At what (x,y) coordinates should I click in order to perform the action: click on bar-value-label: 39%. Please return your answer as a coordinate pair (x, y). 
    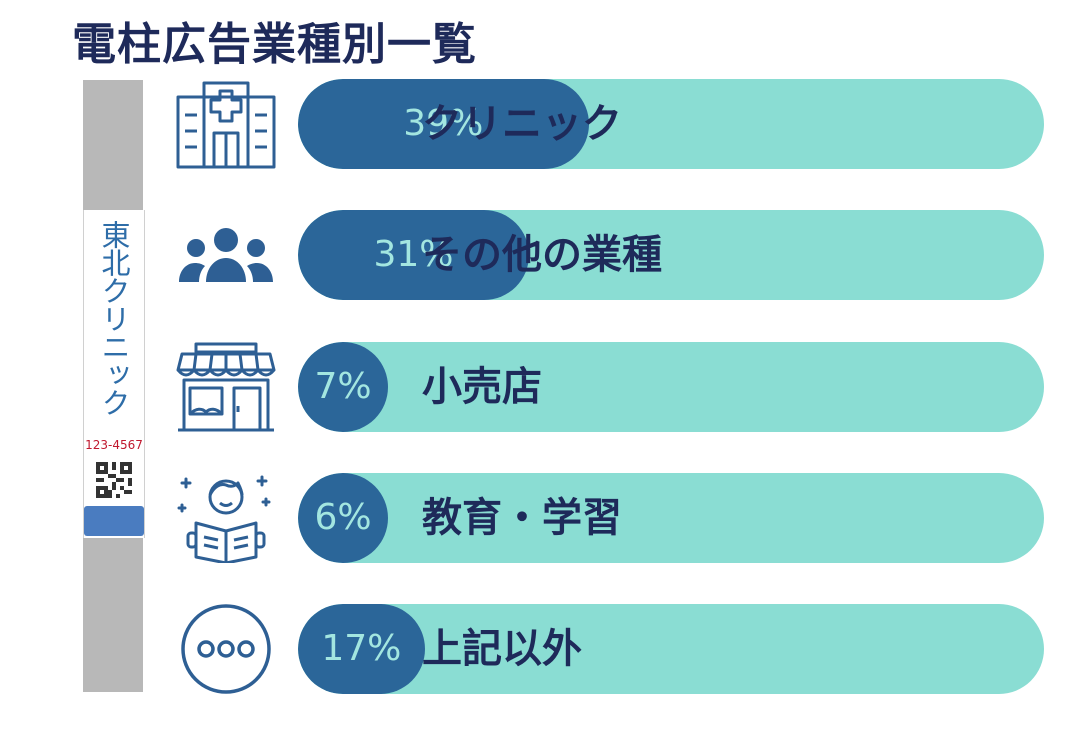
    Looking at the image, I should click on (443, 123).